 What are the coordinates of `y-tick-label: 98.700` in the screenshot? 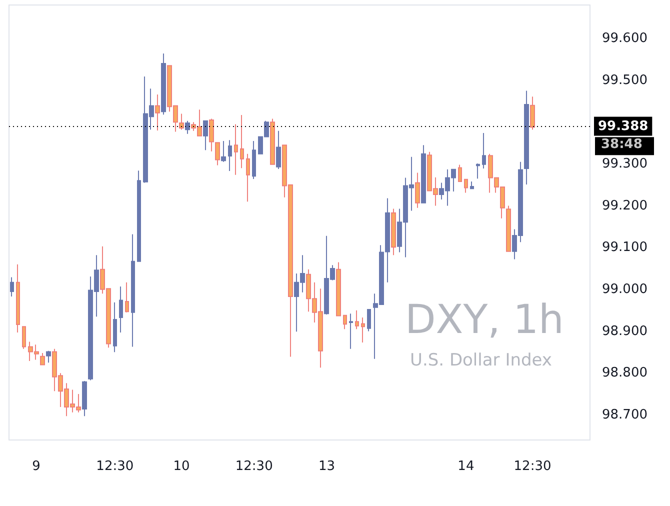 It's located at (625, 414).